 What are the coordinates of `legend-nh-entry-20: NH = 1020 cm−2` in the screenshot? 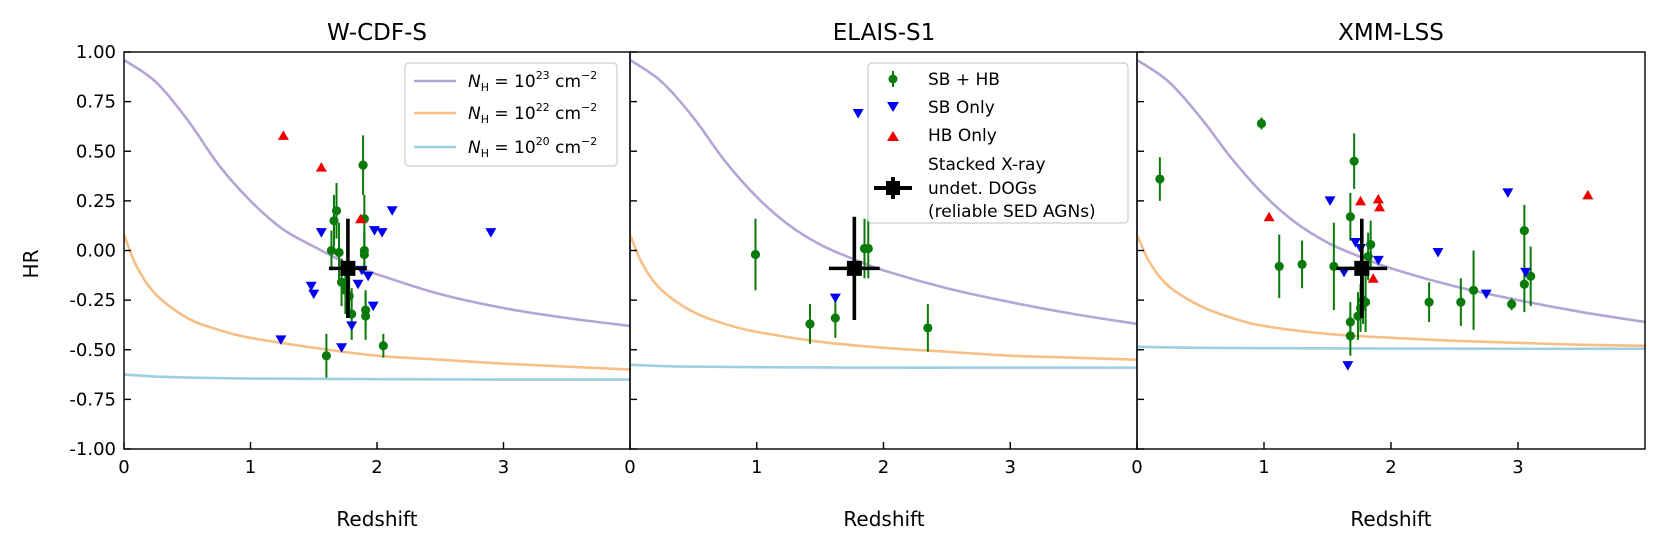 It's located at (505, 147).